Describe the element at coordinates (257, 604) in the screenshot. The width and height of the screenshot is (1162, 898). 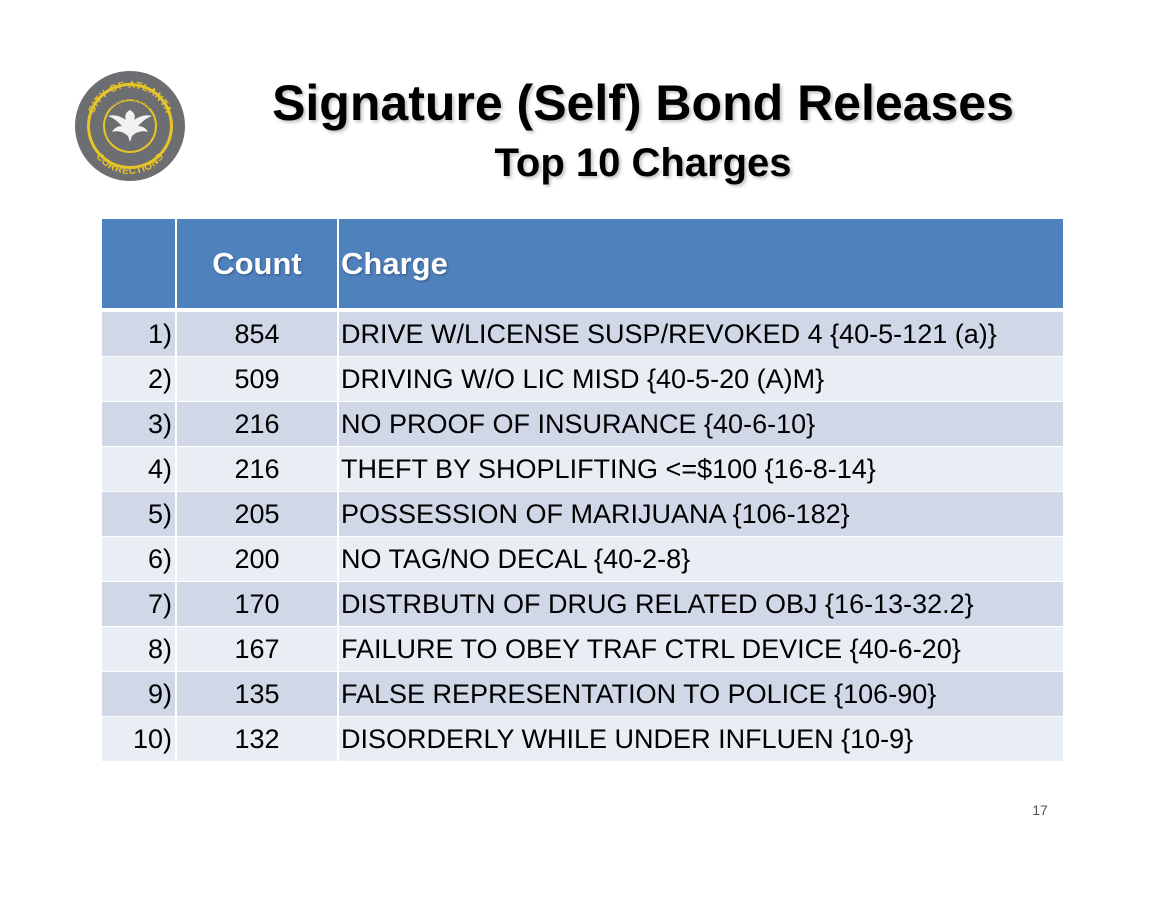
I see `row-count: 170` at that location.